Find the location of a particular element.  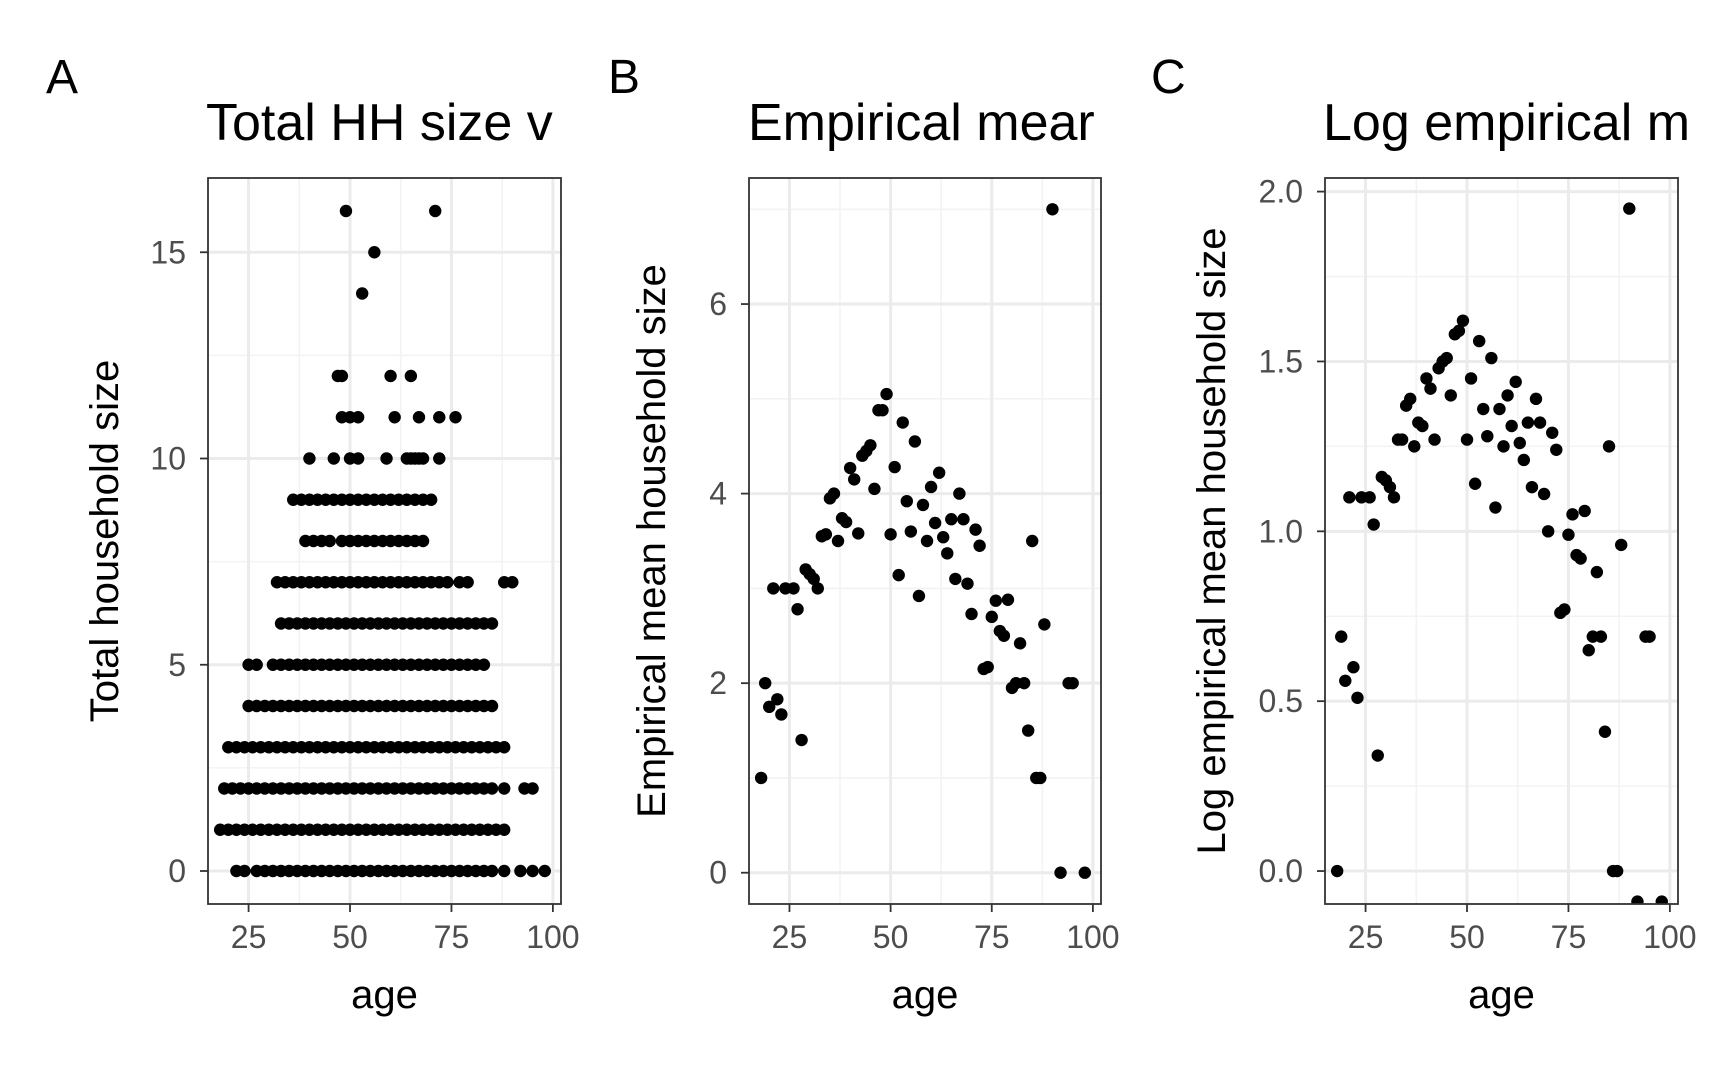

x-tick-label: 50 is located at coordinates (350, 937).